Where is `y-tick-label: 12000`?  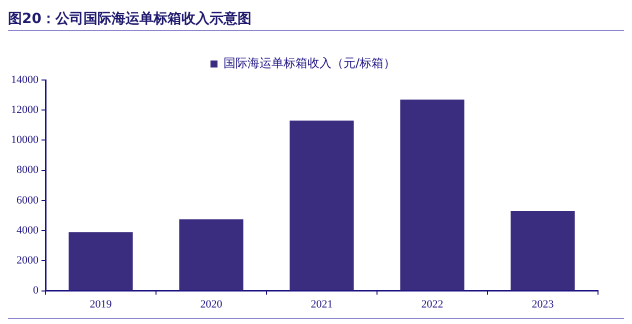
y-tick-label: 12000 is located at coordinates (25, 110).